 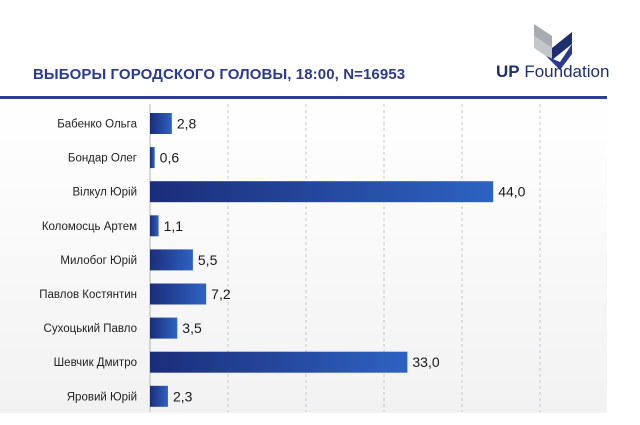 I want to click on value-label: 33,0, so click(x=425, y=362).